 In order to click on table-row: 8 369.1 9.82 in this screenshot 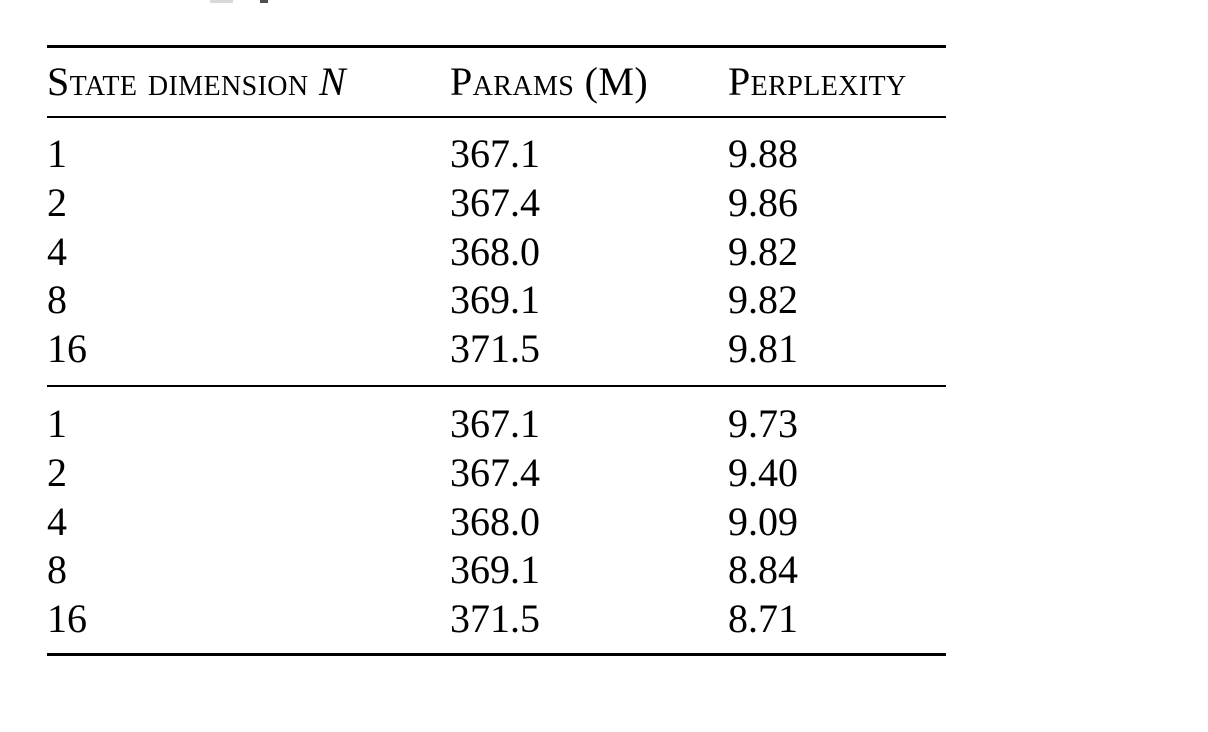, I will do `click(496, 300)`.